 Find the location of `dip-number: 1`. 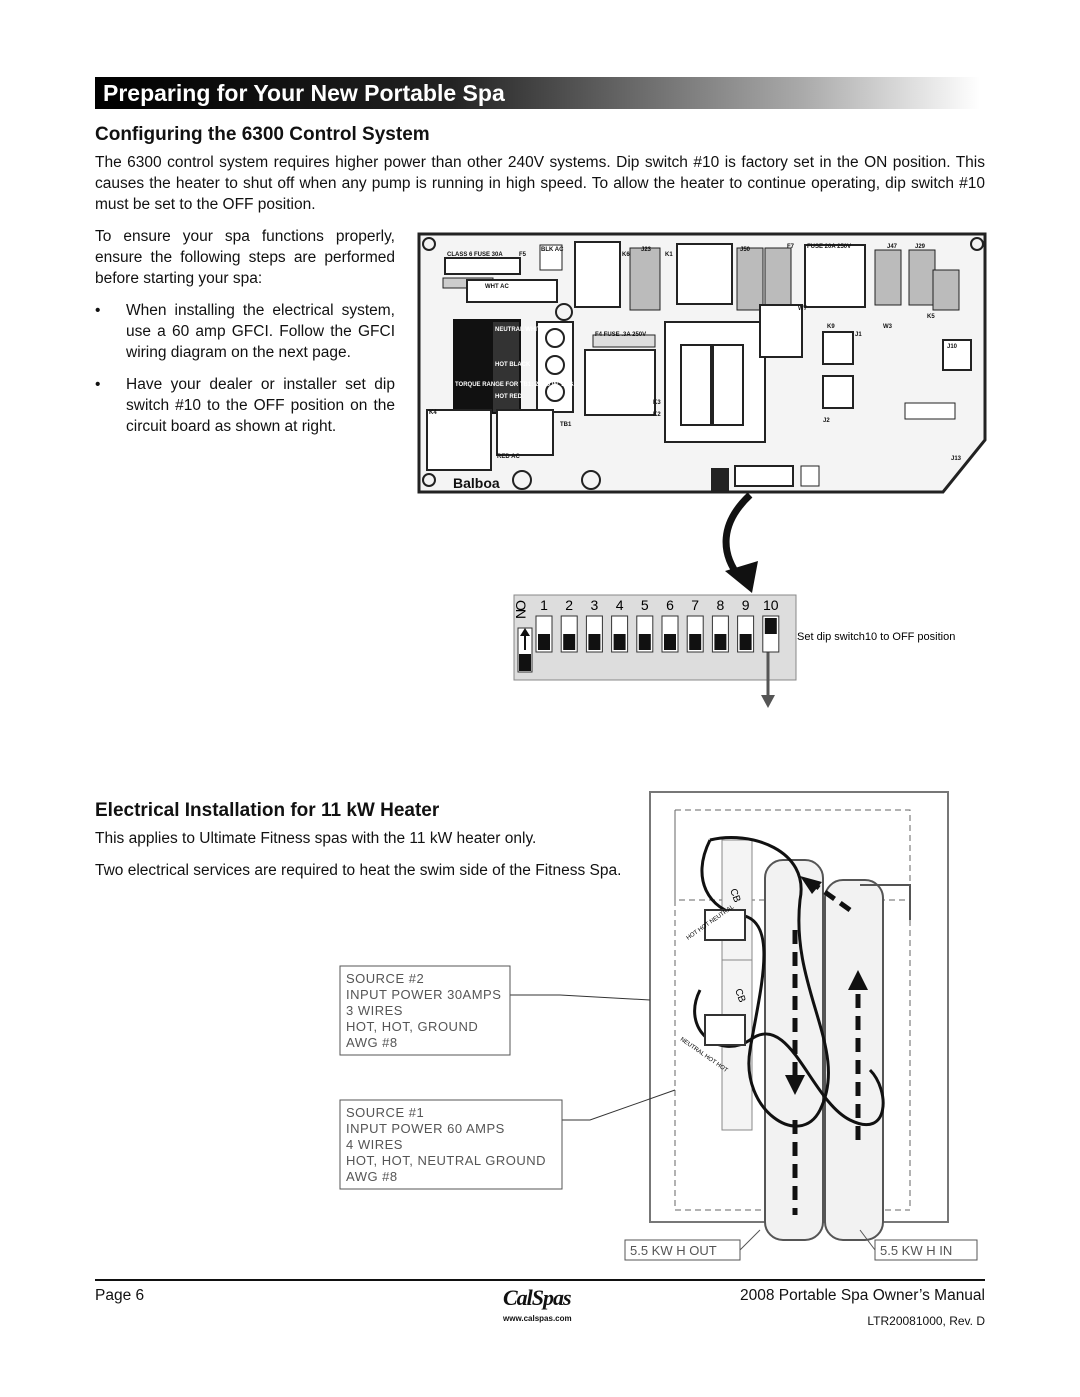

dip-number: 1 is located at coordinates (544, 605).